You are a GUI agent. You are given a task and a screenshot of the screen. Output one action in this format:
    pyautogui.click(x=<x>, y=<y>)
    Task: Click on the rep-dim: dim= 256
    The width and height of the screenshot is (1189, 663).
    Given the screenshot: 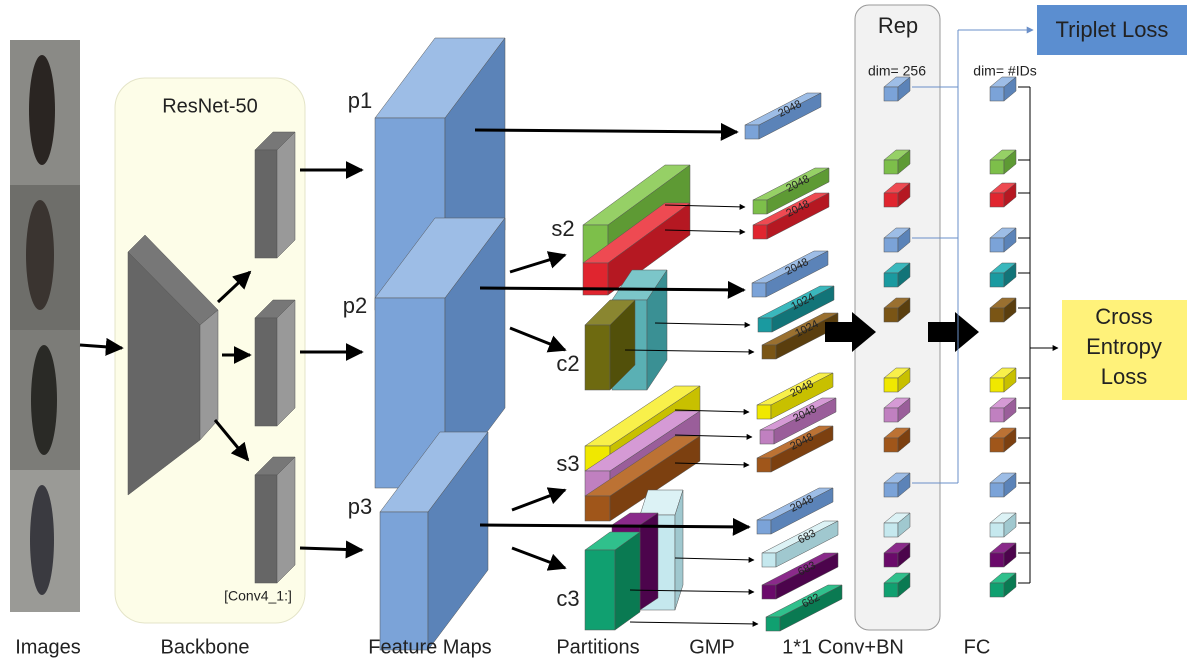 What is the action you would take?
    pyautogui.click(x=897, y=71)
    